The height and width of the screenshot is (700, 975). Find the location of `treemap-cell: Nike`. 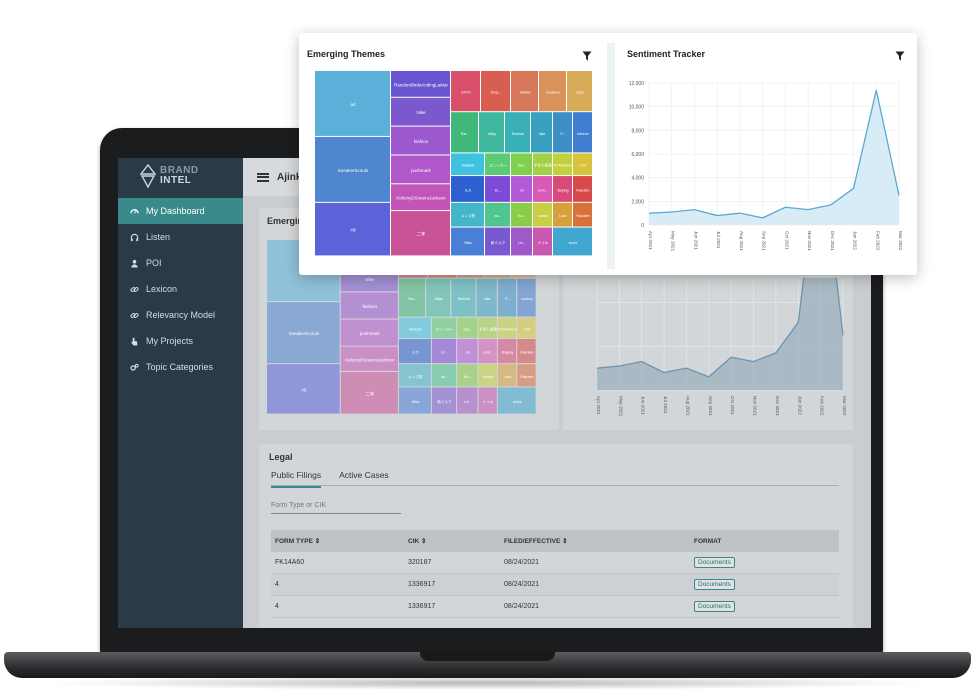

treemap-cell: Nike is located at coordinates (420, 111).